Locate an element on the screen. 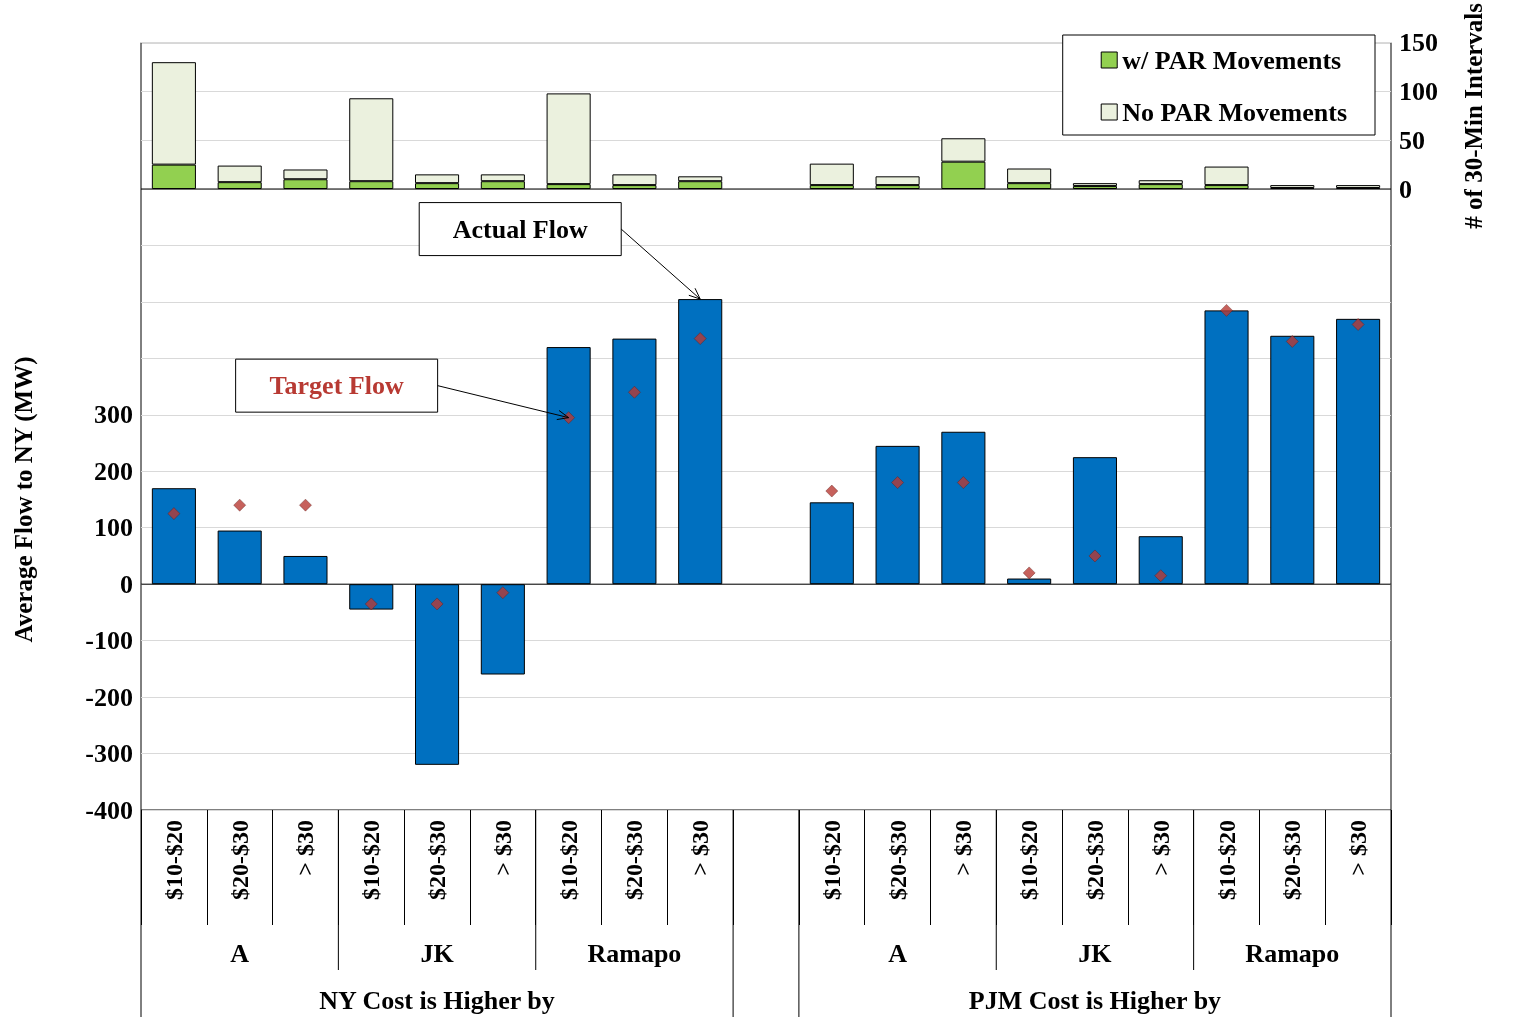 The width and height of the screenshot is (1516, 1017). y-tick-label: 200 is located at coordinates (113, 471).